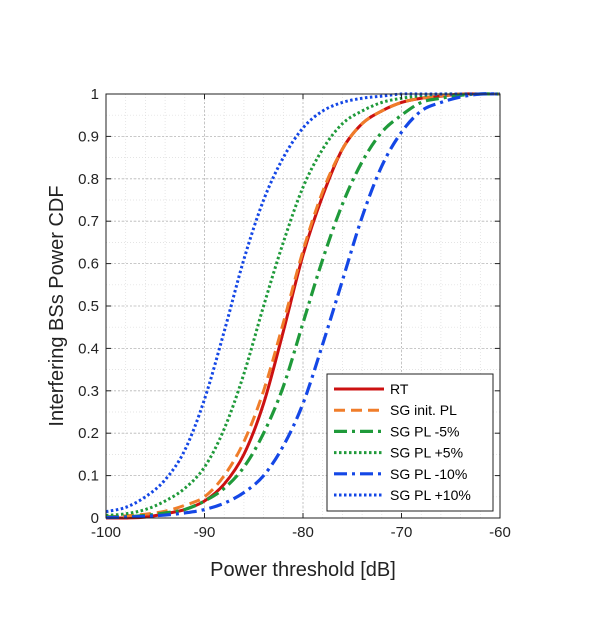 This screenshot has width=598, height=617. I want to click on y-tick-label: 0, so click(95, 518).